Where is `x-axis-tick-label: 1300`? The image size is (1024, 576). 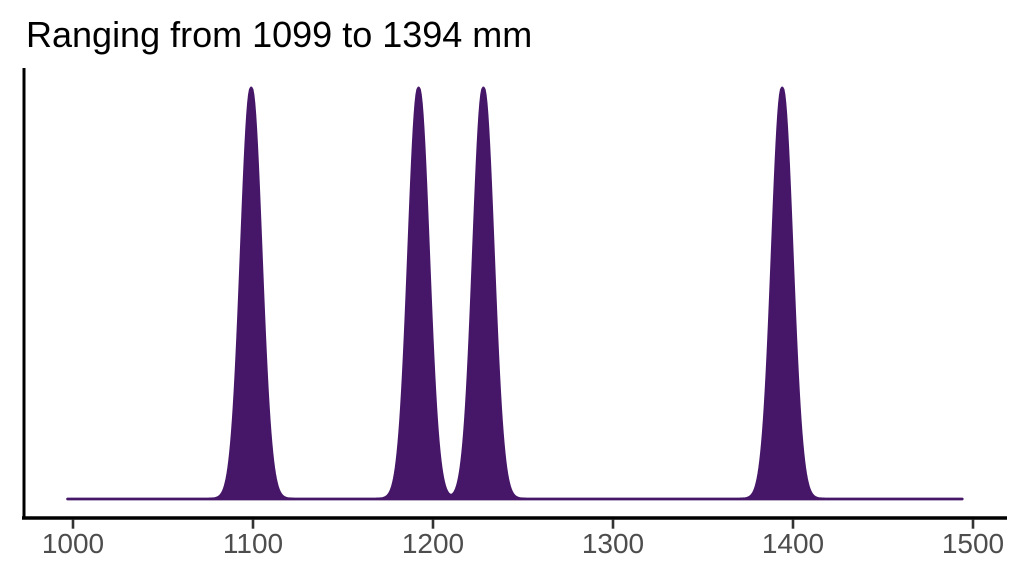 x-axis-tick-label: 1300 is located at coordinates (613, 543).